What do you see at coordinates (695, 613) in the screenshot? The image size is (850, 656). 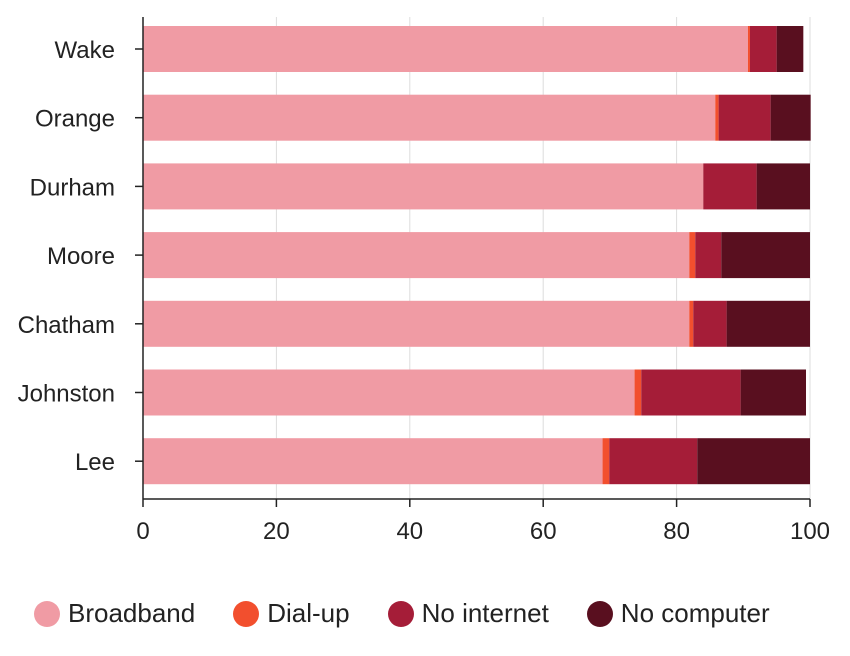 I see `legend-label: No computer` at bounding box center [695, 613].